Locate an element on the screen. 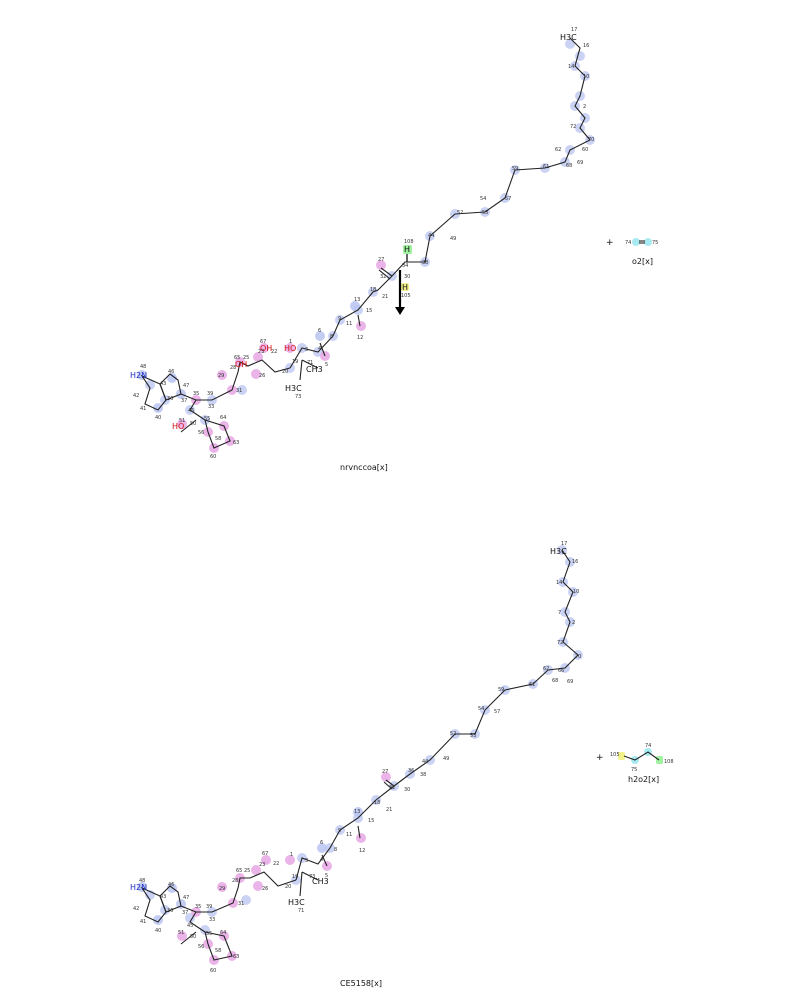  svg-text: 45 is located at coordinates (191, 411).